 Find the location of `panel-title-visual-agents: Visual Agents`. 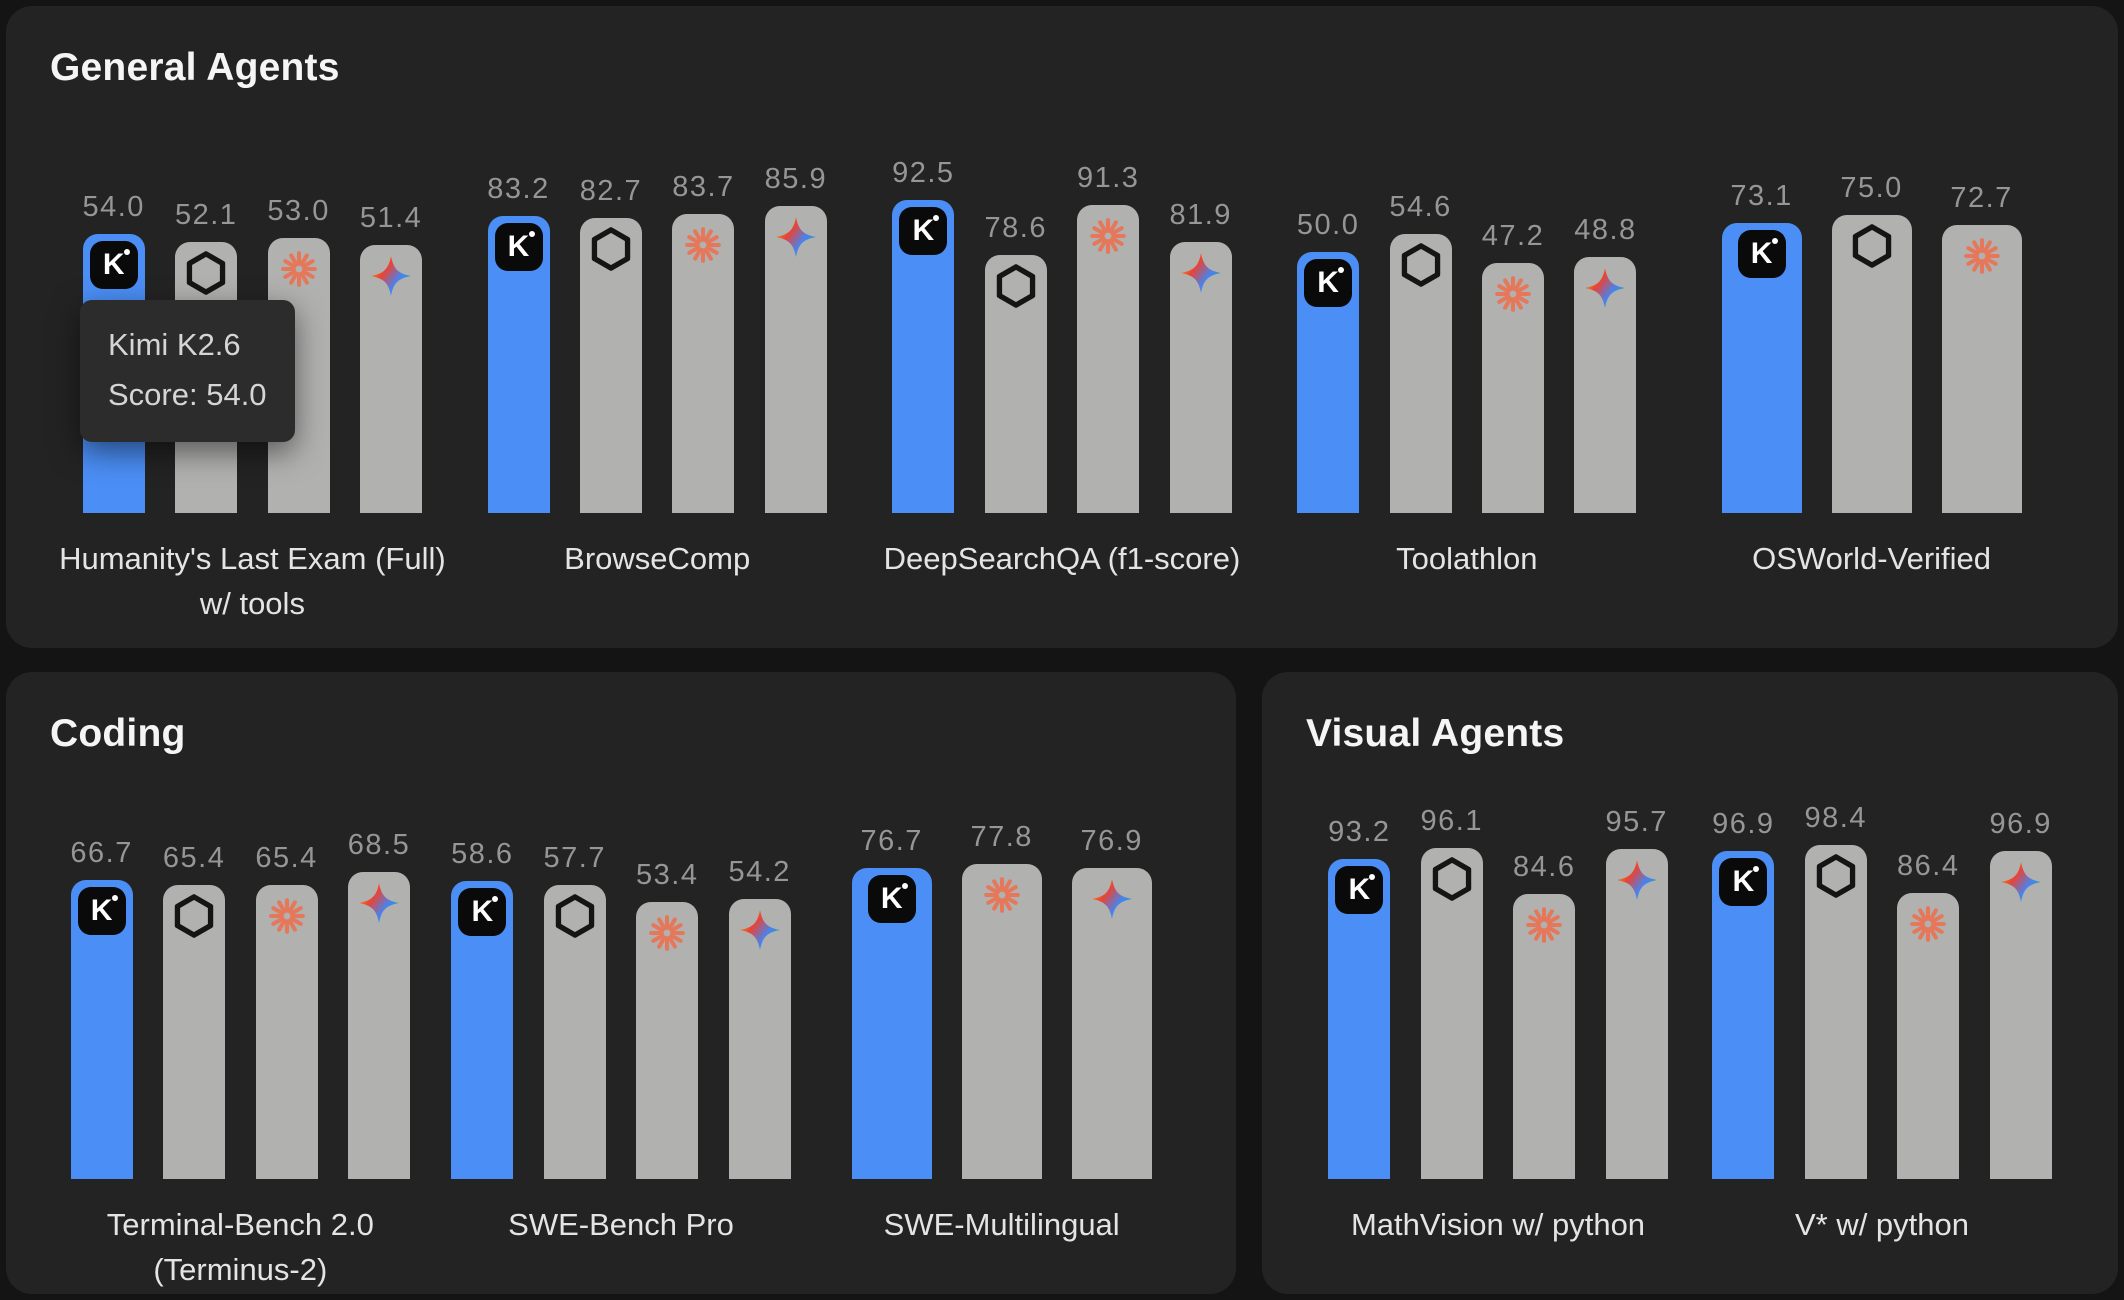

panel-title-visual-agents: Visual Agents is located at coordinates (1435, 733).